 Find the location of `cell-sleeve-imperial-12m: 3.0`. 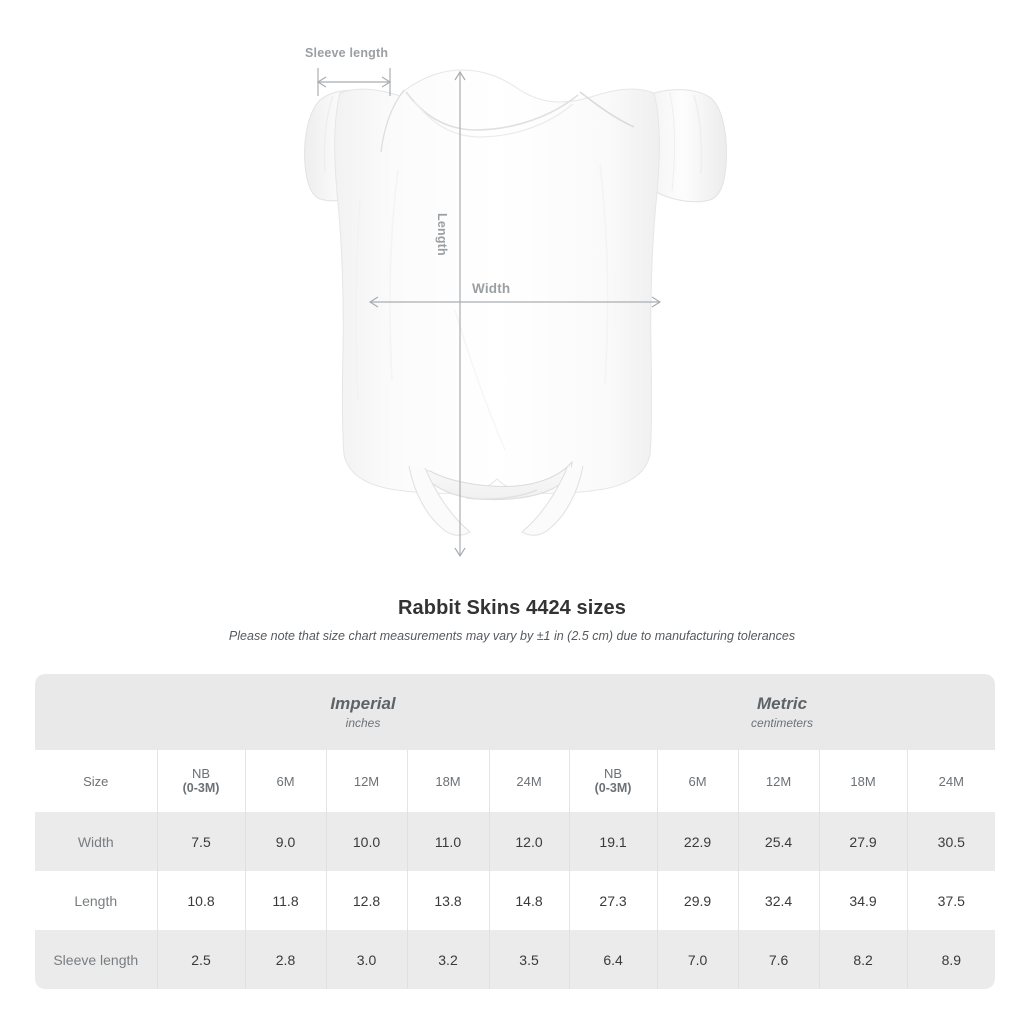

cell-sleeve-imperial-12m: 3.0 is located at coordinates (366, 959).